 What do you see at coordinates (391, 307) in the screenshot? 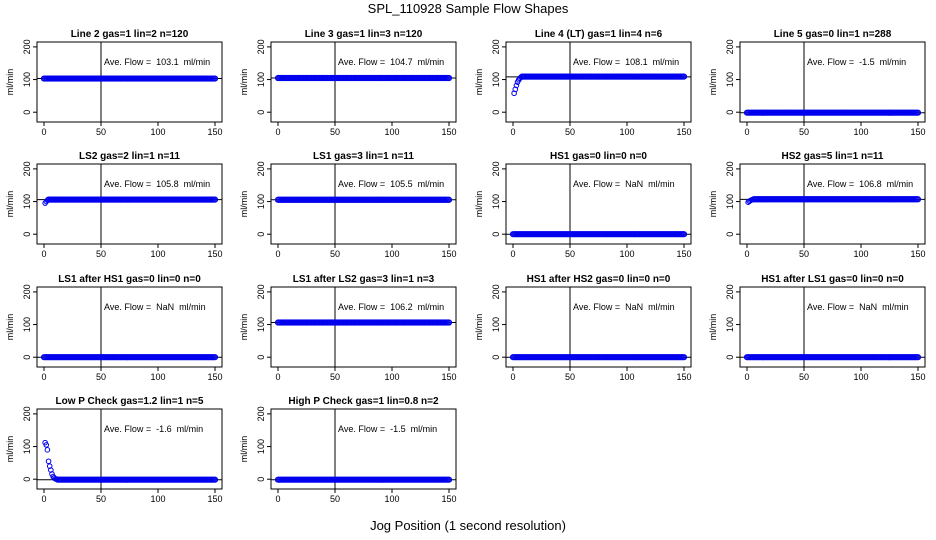
I see `average-flow-annotation: Ave. Flow = 106.2 ml/min` at bounding box center [391, 307].